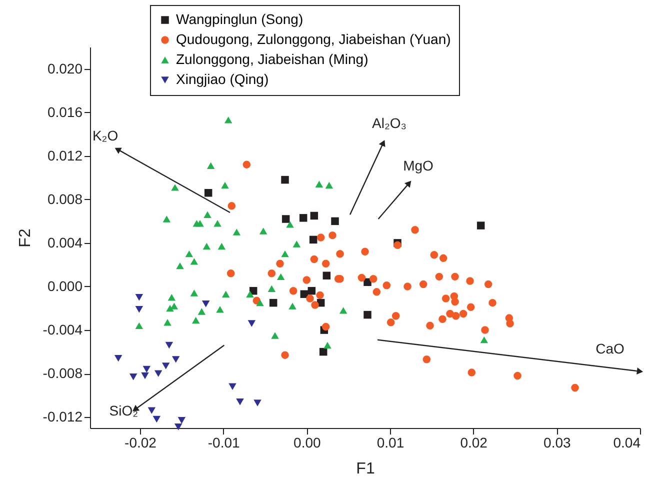  Describe the element at coordinates (65, 286) in the screenshot. I see `y-tick-label: 0.000` at that location.